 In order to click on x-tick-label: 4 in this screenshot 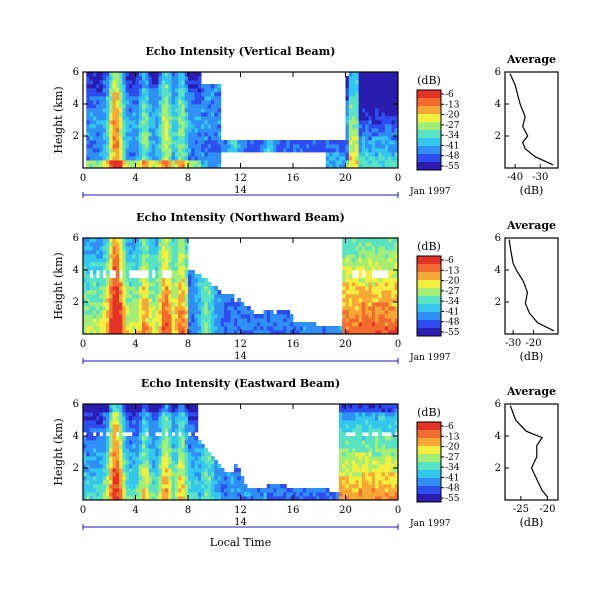, I will do `click(135, 178)`.